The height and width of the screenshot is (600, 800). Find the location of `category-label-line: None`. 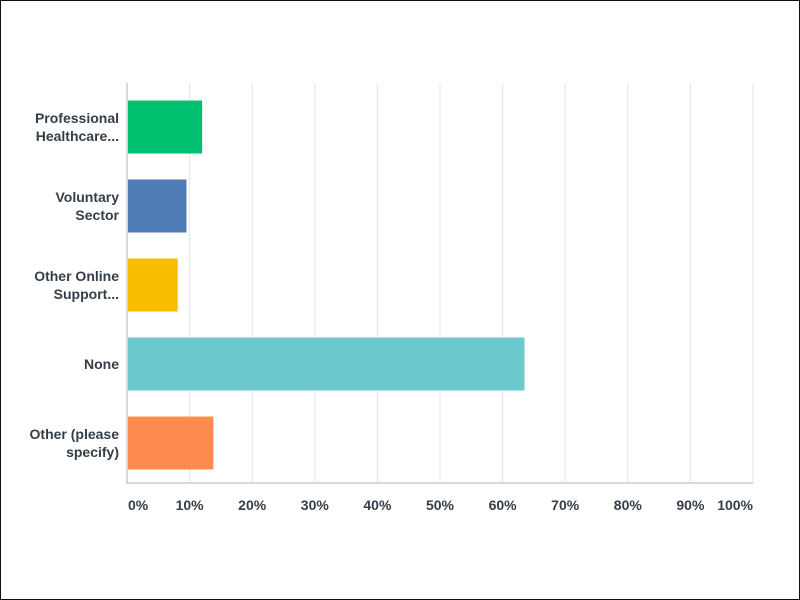

category-label-line: None is located at coordinates (101, 364).